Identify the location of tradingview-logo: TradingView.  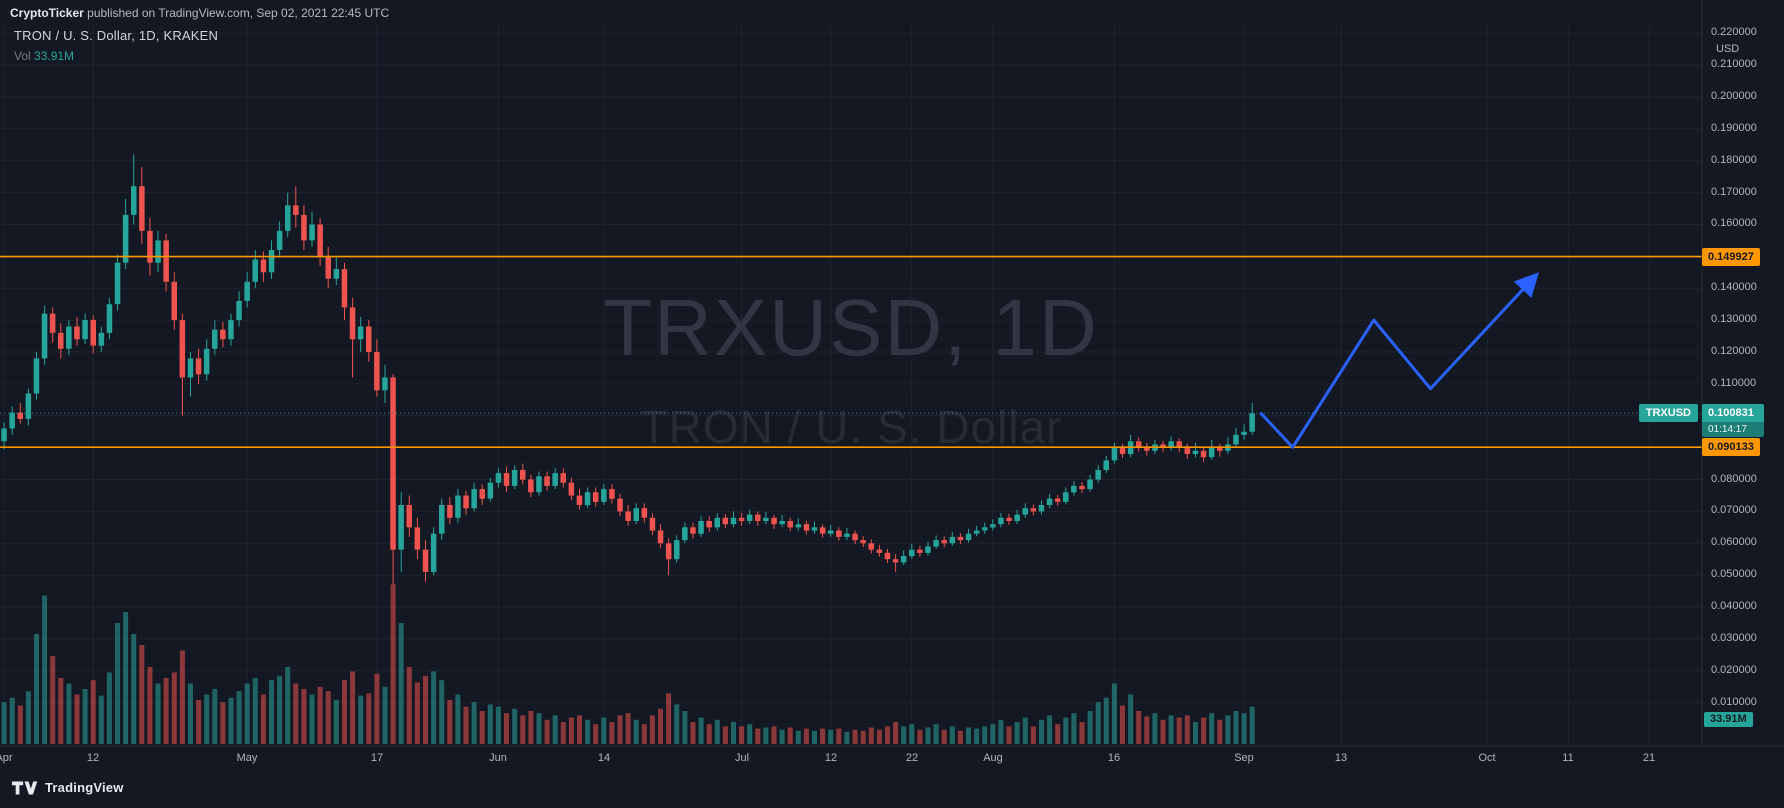
(68, 787).